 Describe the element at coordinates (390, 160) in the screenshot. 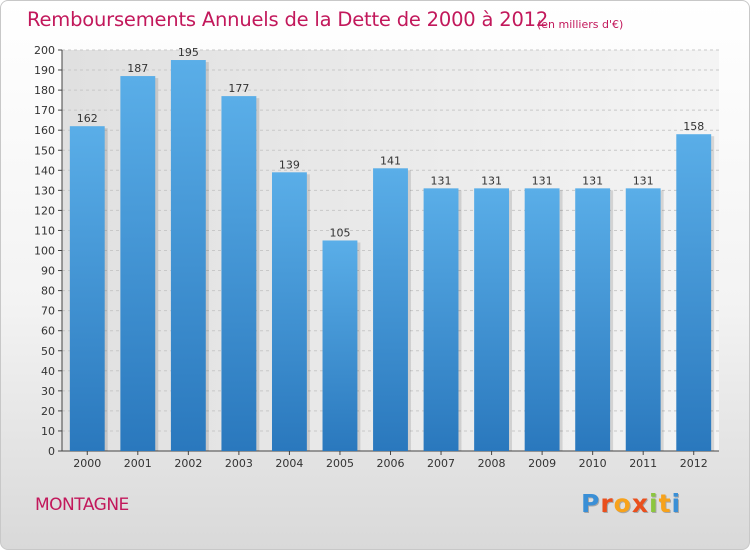

I see `data-label: 141` at that location.